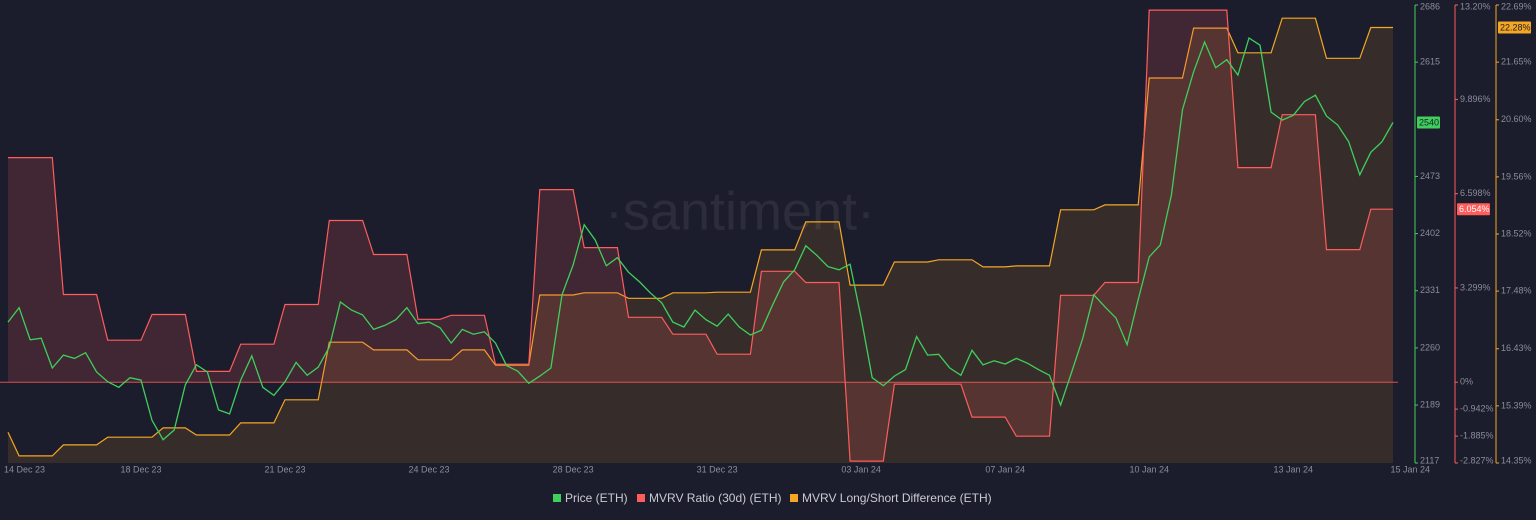 The width and height of the screenshot is (1536, 520). I want to click on y-tick-label: 6.598%, so click(1475, 193).